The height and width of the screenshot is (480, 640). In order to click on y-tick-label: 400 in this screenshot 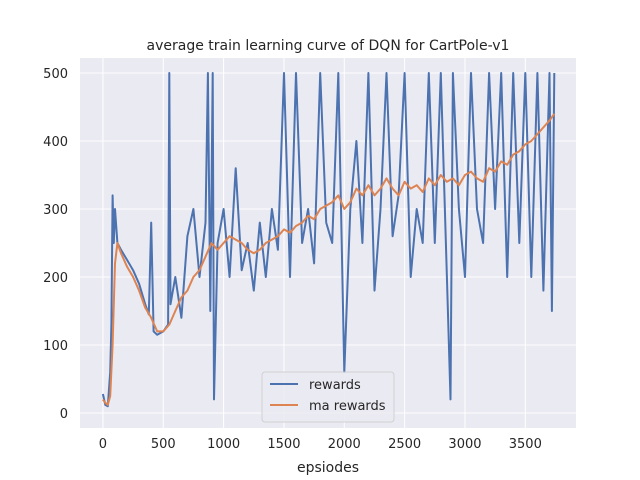, I will do `click(55, 142)`.